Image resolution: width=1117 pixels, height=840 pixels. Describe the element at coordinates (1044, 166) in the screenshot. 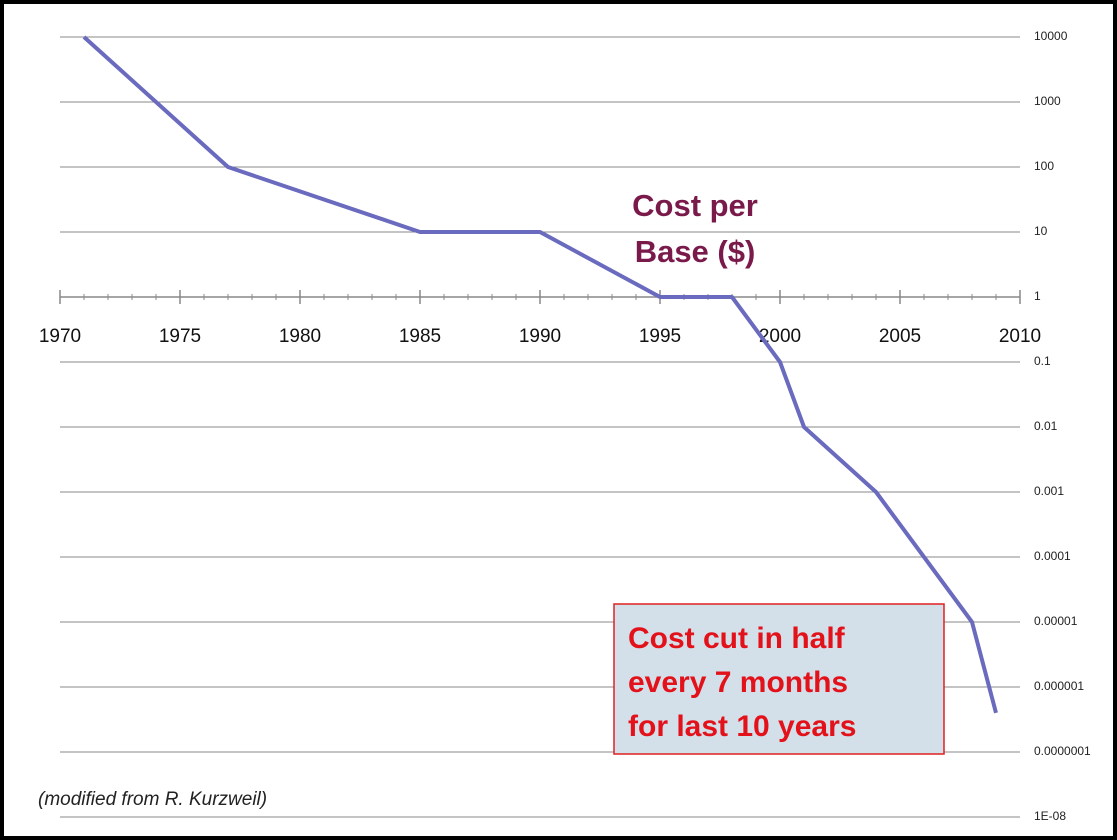

I see `y-tick-label: 100` at that location.